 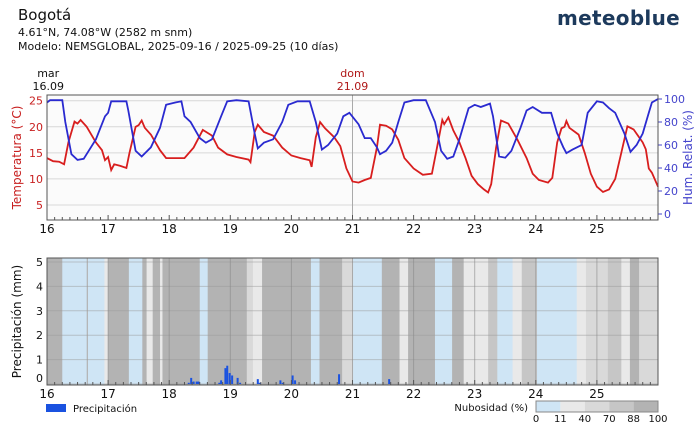 I want to click on precip-tick-label: 3, so click(x=39, y=311).